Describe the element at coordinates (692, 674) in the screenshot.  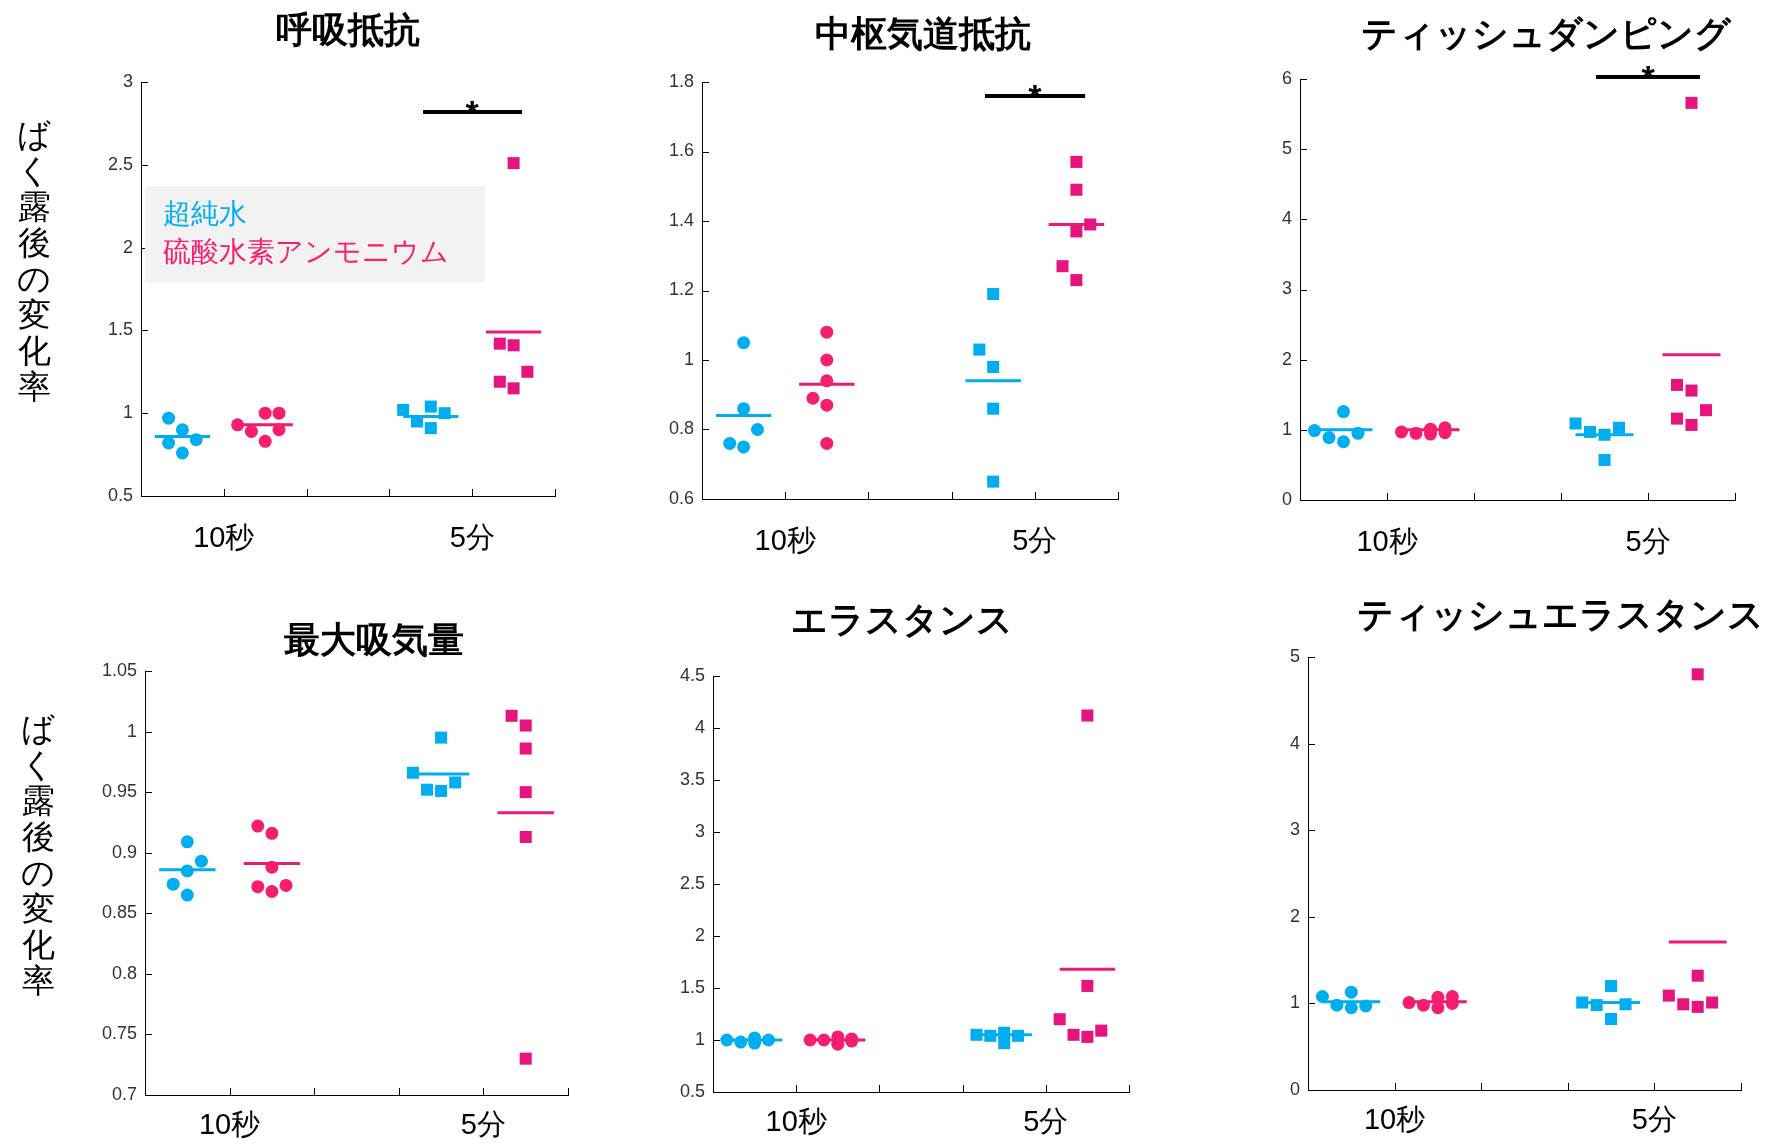
I see `y-tick-label: 4.5` at that location.